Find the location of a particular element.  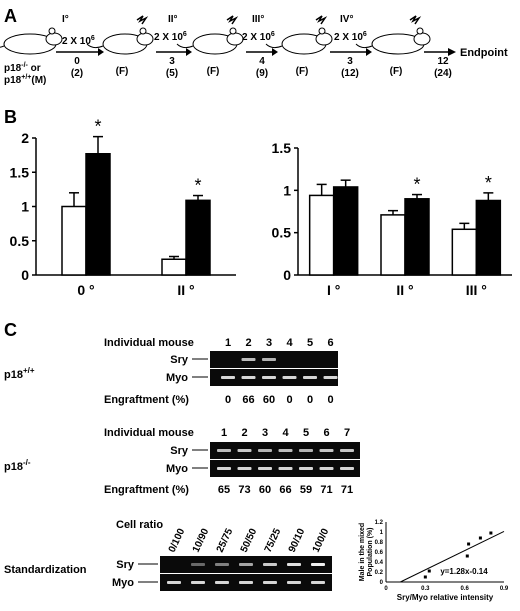

cell-ratio: 50/50 is located at coordinates (249, 541).